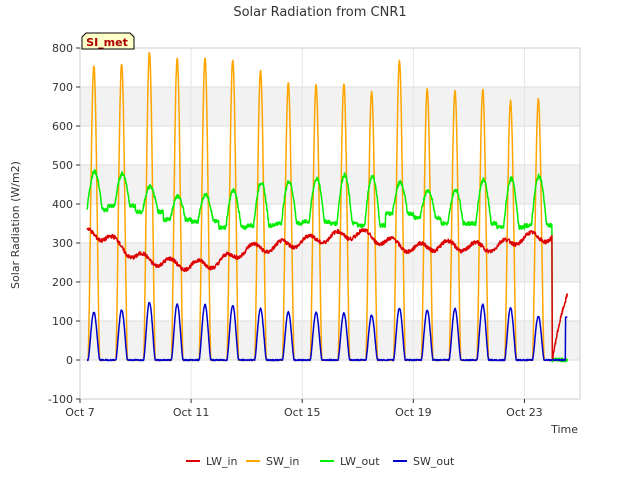 The image size is (640, 480). What do you see at coordinates (69, 360) in the screenshot?
I see `y-tick-label: 0` at bounding box center [69, 360].